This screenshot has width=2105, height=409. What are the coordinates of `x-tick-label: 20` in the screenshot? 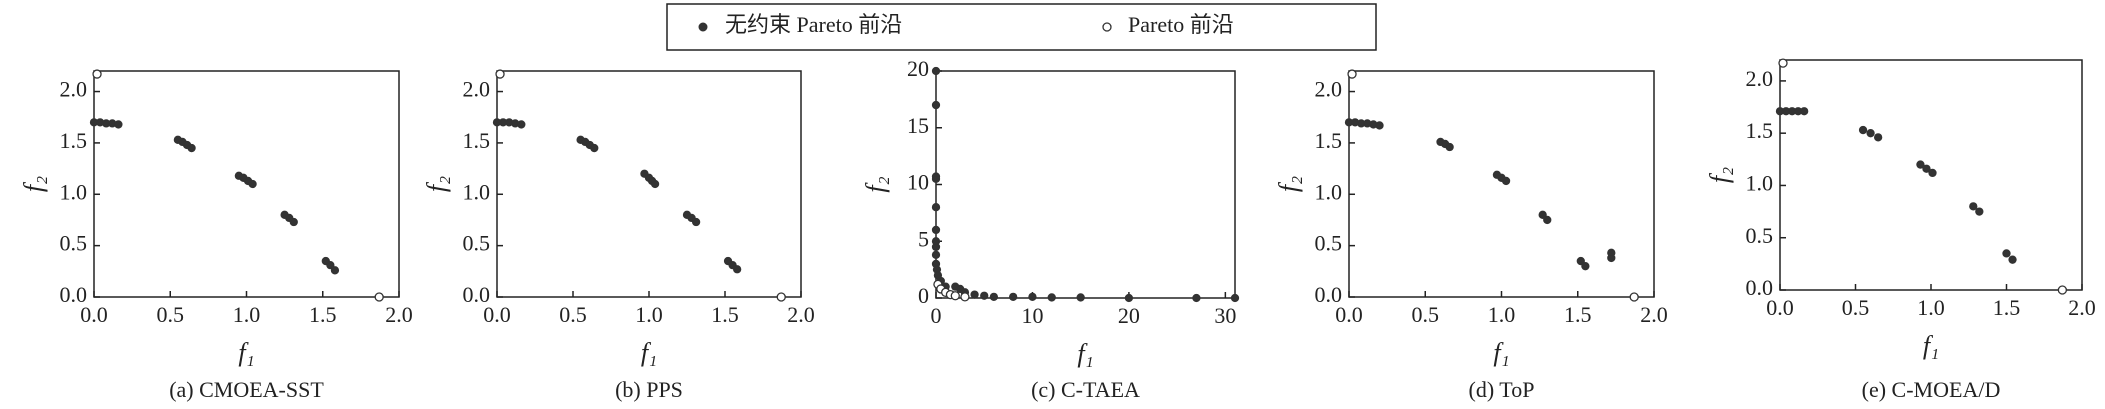 It's located at (1129, 315).